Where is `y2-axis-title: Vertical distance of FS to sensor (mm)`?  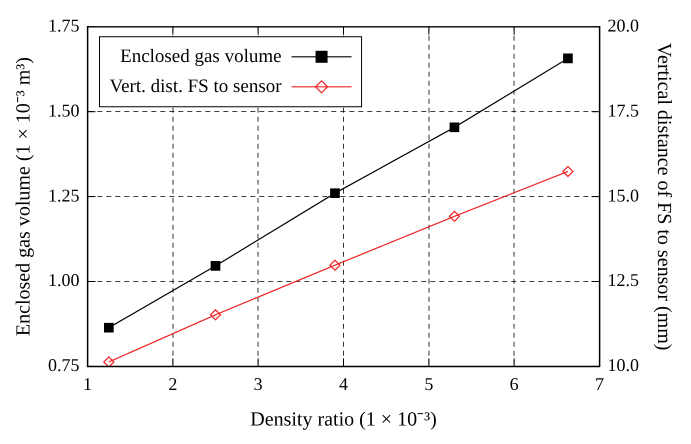
y2-axis-title: Vertical distance of FS to sensor (mm) is located at coordinates (663, 196).